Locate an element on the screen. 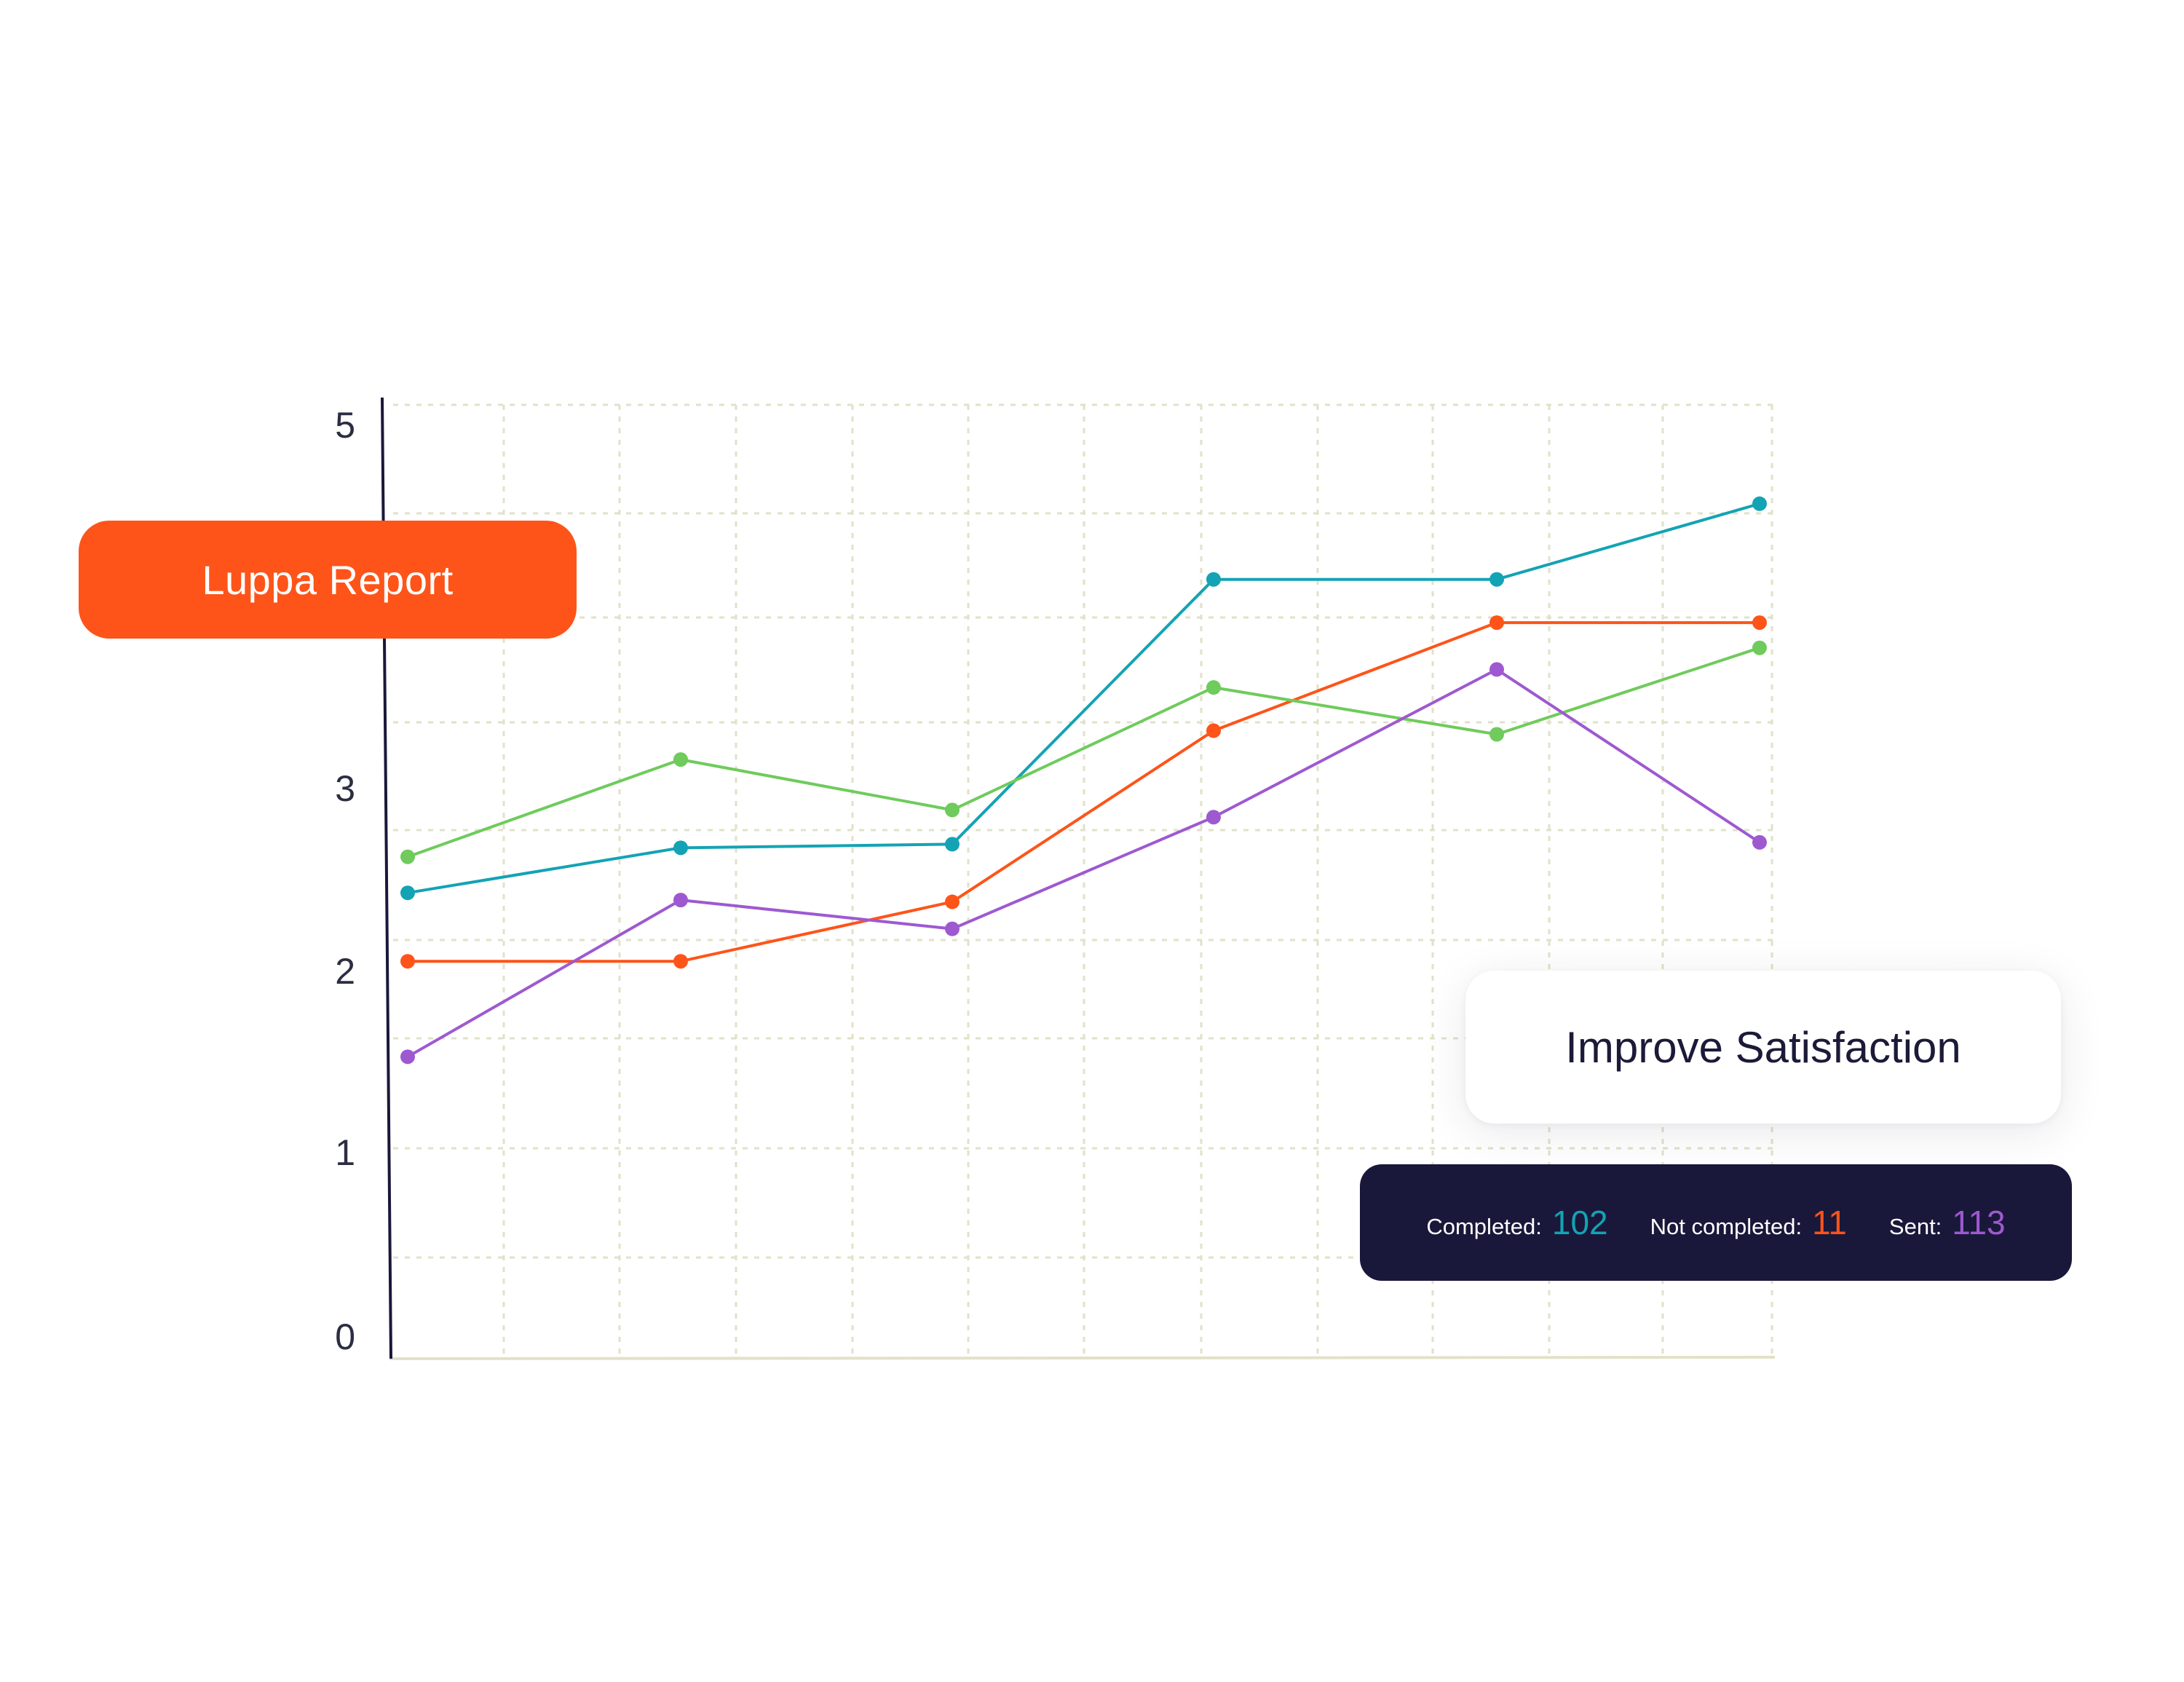 This screenshot has height=1682, width=2184. not-completed-value: 11 is located at coordinates (1829, 1222).